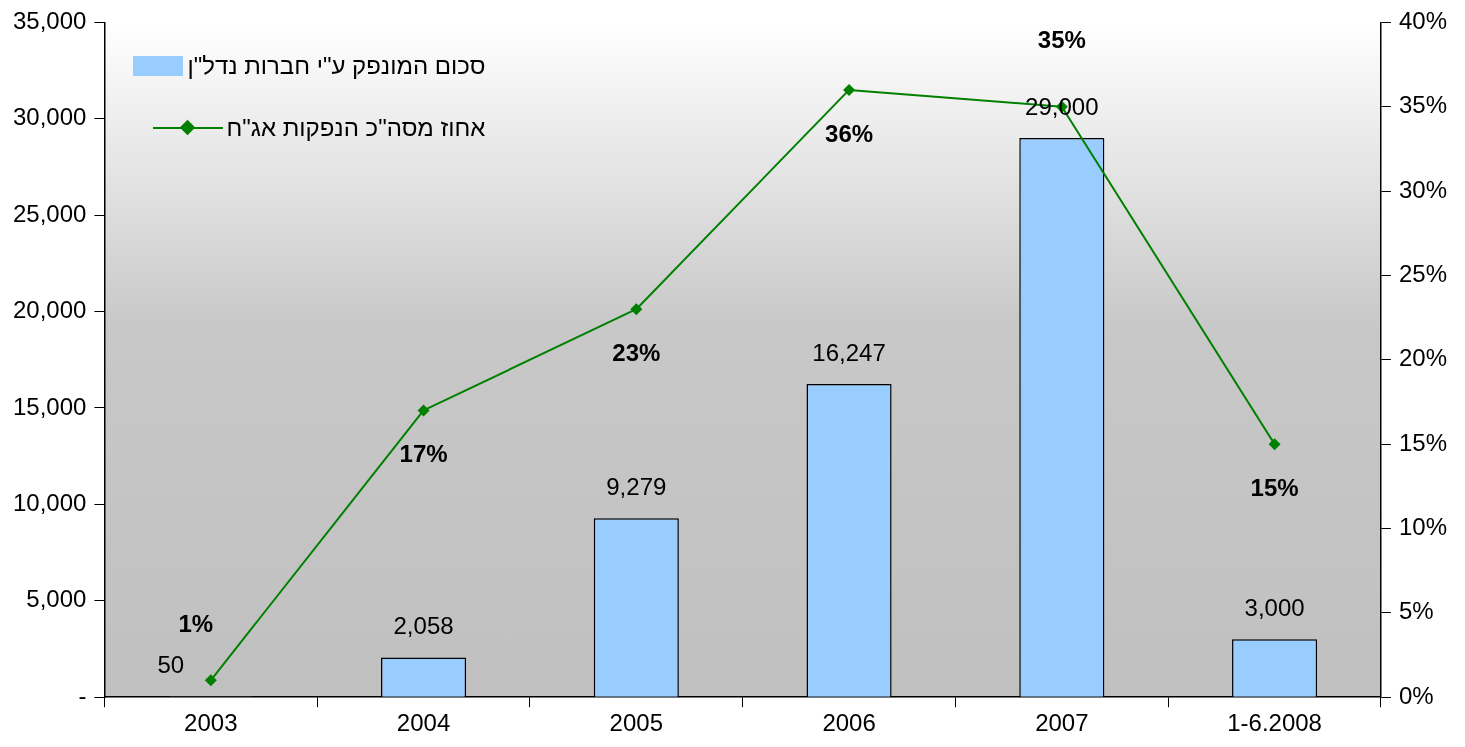  What do you see at coordinates (50, 21) in the screenshot?
I see `y-tick-label: 35,000` at bounding box center [50, 21].